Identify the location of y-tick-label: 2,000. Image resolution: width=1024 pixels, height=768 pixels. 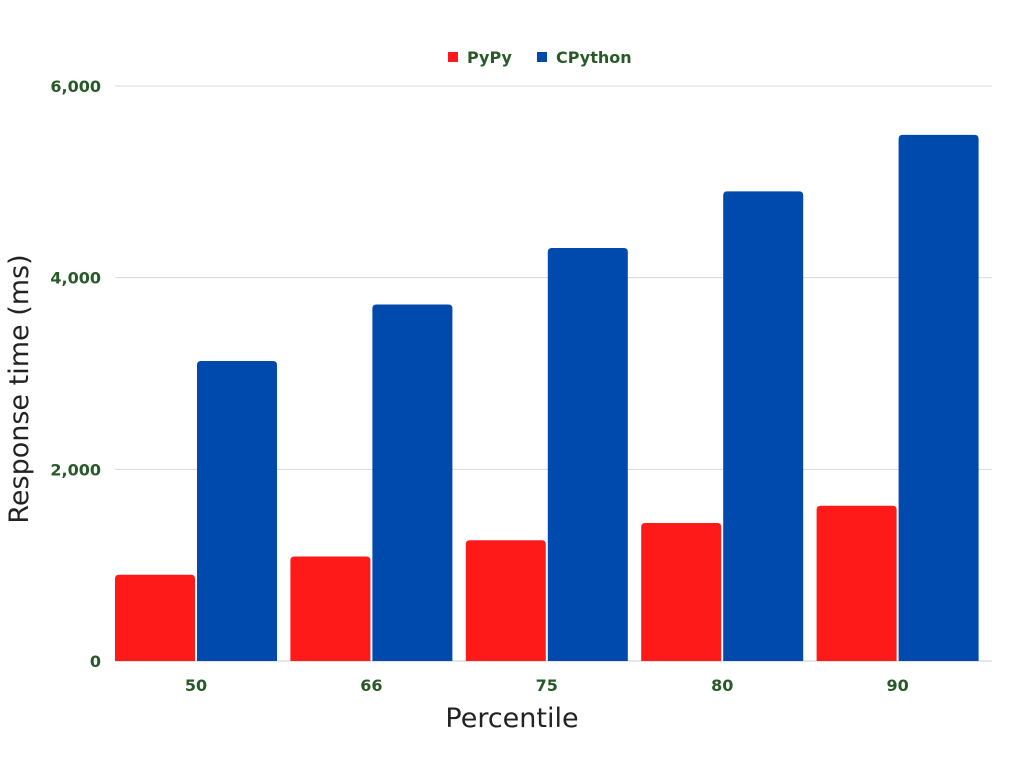
(75, 469).